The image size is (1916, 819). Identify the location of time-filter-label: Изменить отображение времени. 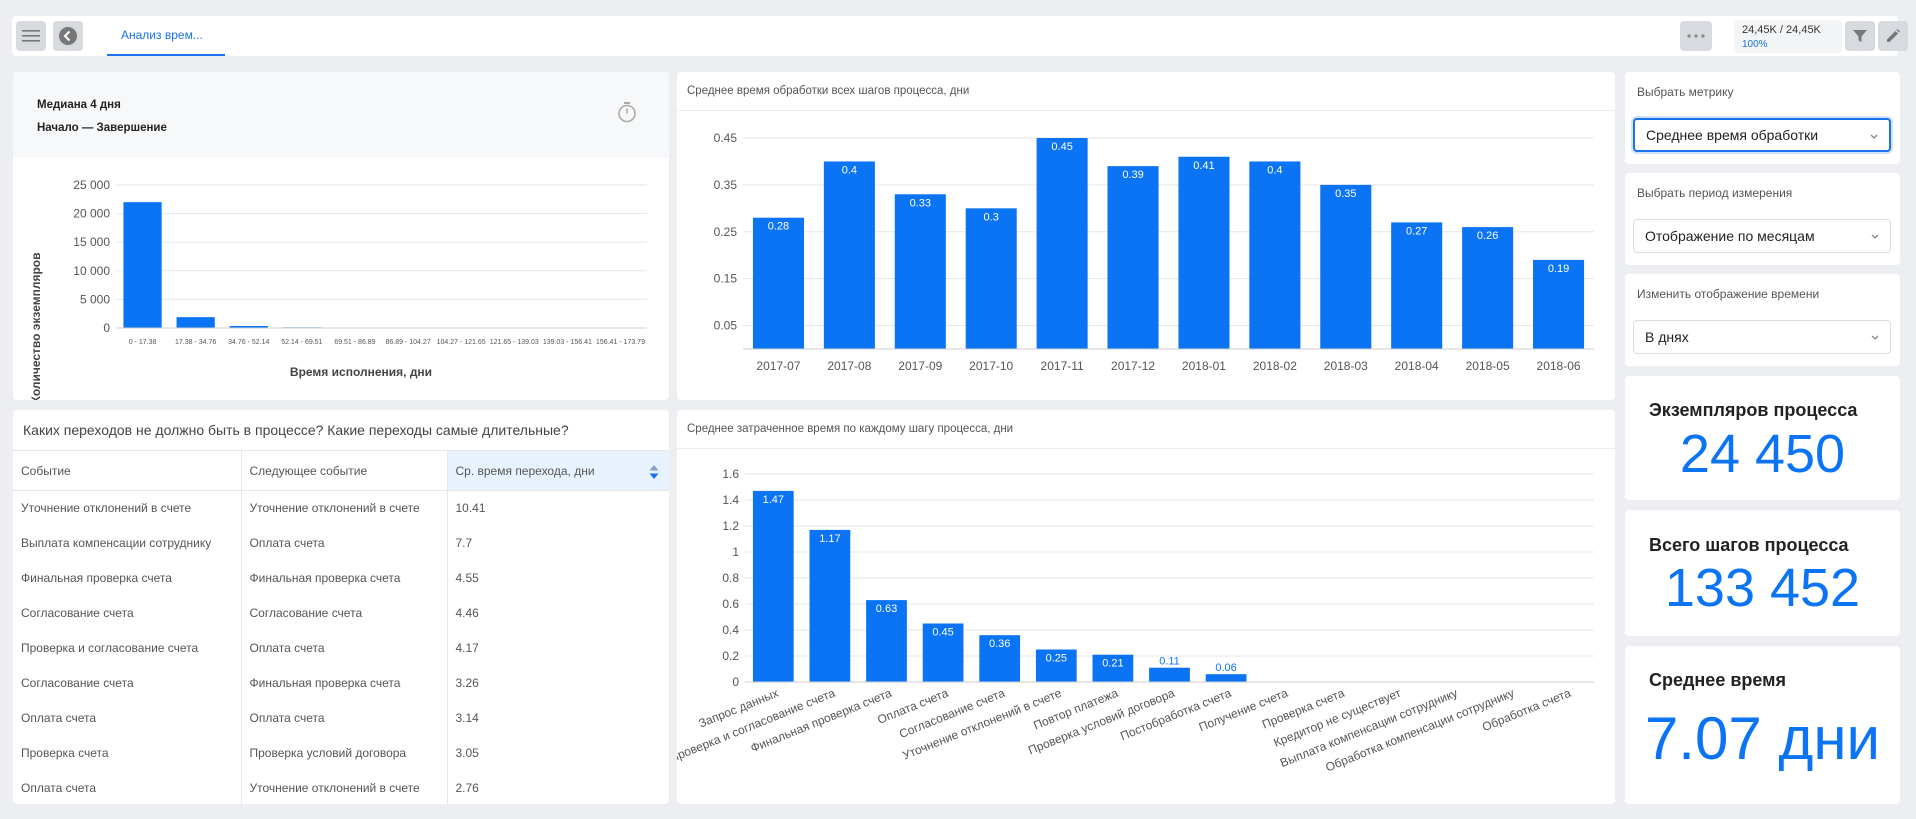
(1728, 294).